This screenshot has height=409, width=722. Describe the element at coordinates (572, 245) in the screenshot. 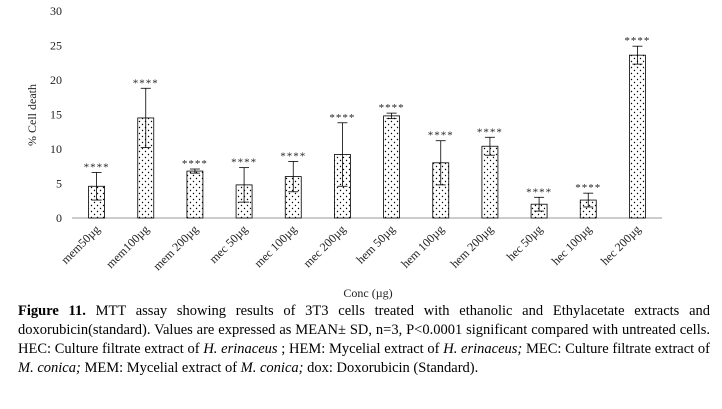

I see `x-tick-label: hec 100µg` at that location.